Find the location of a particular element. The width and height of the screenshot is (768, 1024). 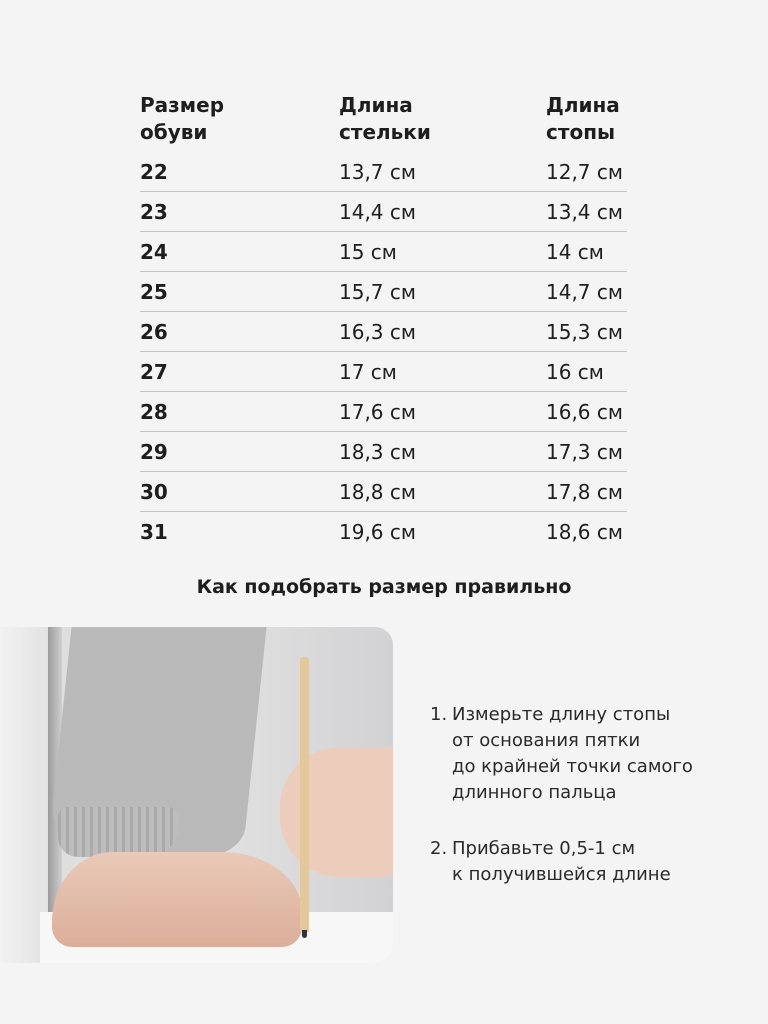

table-row: 26 16,3 см 15,3 см is located at coordinates (383, 332).